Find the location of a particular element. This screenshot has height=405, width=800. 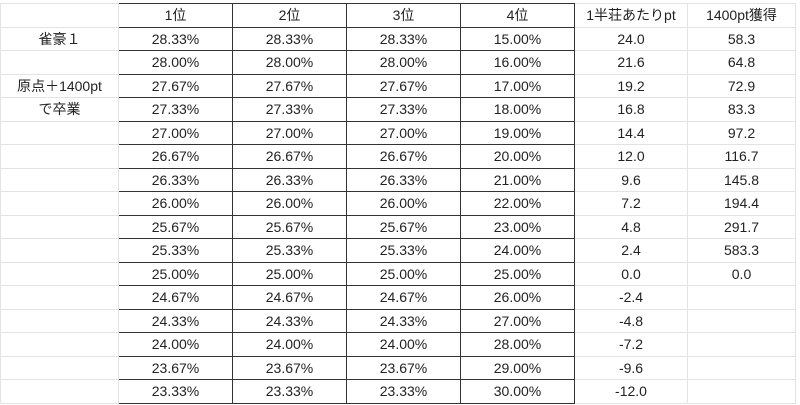

cell-rate-3rd: 26.67% is located at coordinates (403, 156).